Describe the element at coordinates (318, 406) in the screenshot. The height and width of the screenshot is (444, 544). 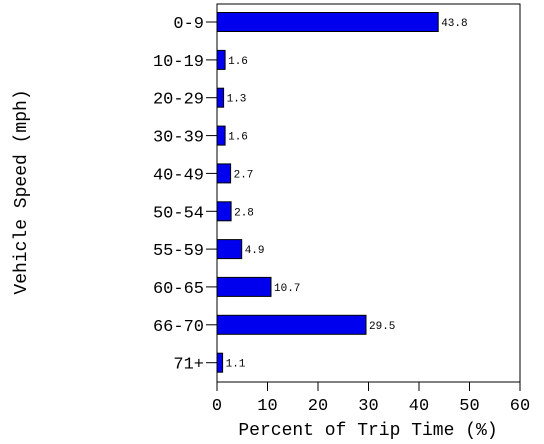
I see `x-tick-label-20: 20` at that location.